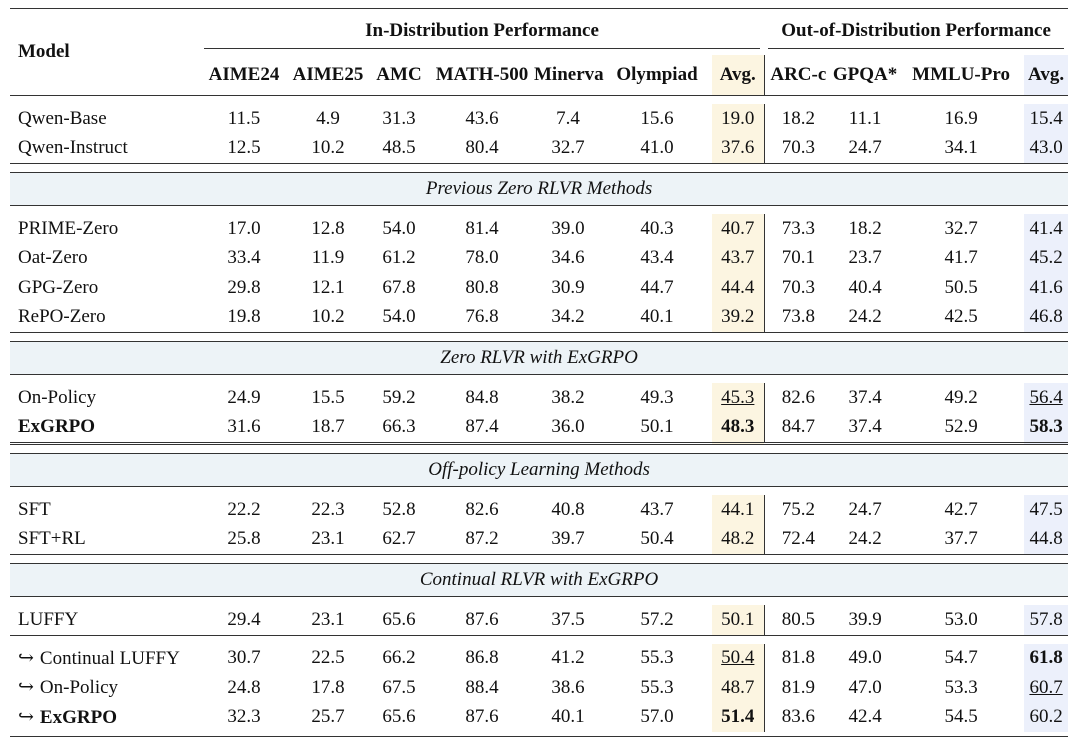 This screenshot has height=737, width=1080. I want to click on cell-value: 11.9, so click(328, 258).